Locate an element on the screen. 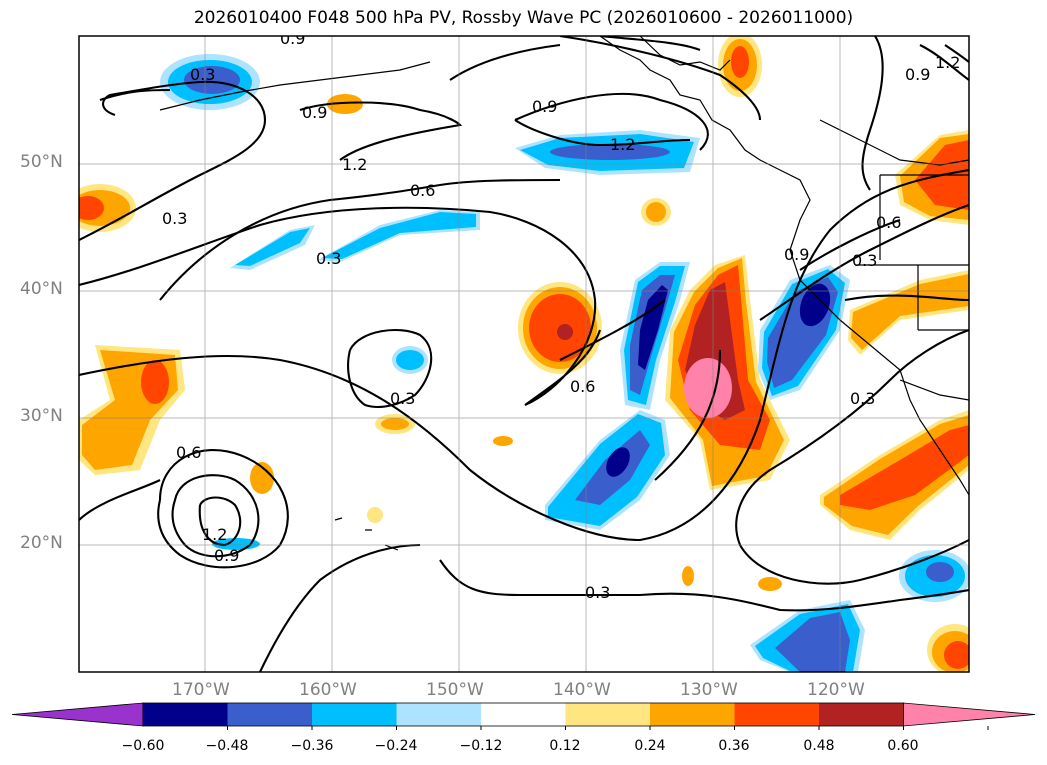 This screenshot has width=1047, height=765. colorbar-outline is located at coordinates (523, 714).